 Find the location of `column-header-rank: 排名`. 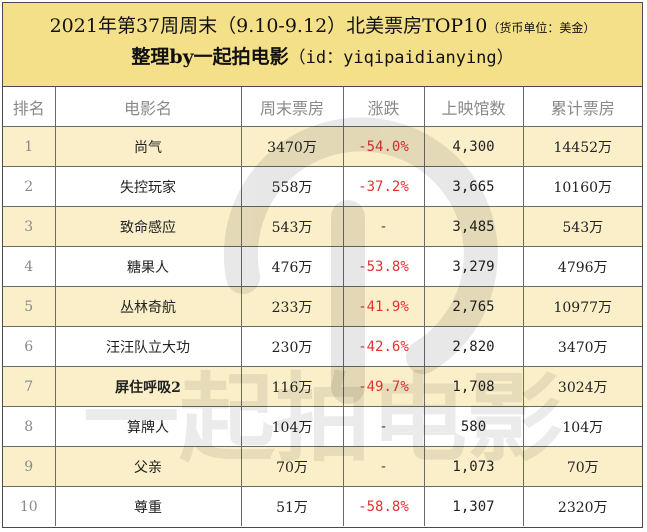

column-header-rank: 排名 is located at coordinates (29, 107).